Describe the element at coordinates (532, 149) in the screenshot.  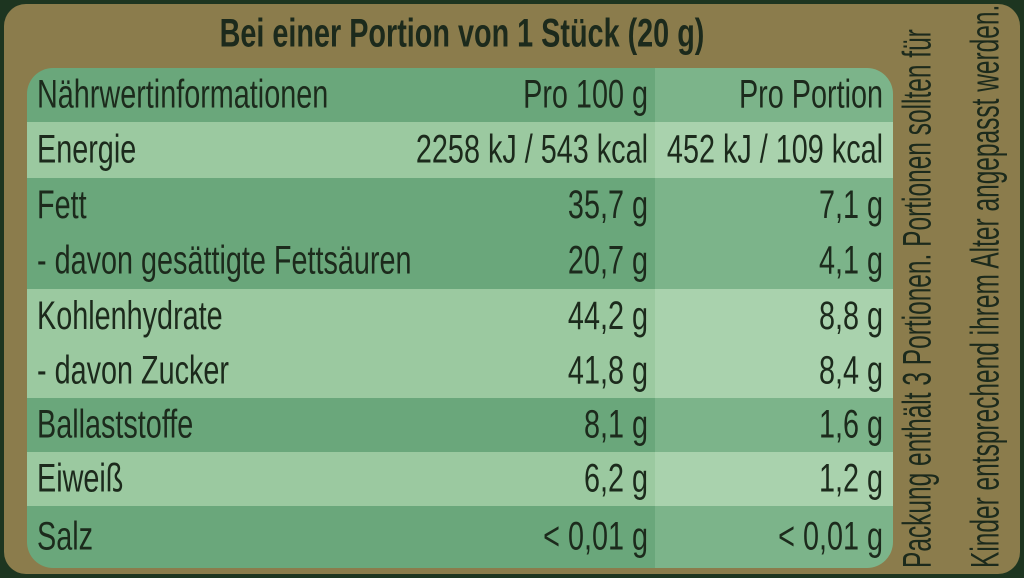
I see `cell-per-100g: 2258 kJ / 543 kcal` at that location.